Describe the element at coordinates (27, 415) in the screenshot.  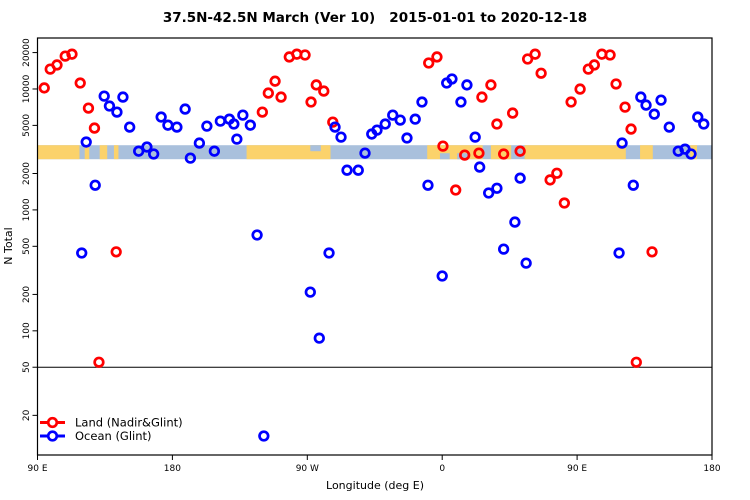
I see `y-tick-label: 20` at that location.